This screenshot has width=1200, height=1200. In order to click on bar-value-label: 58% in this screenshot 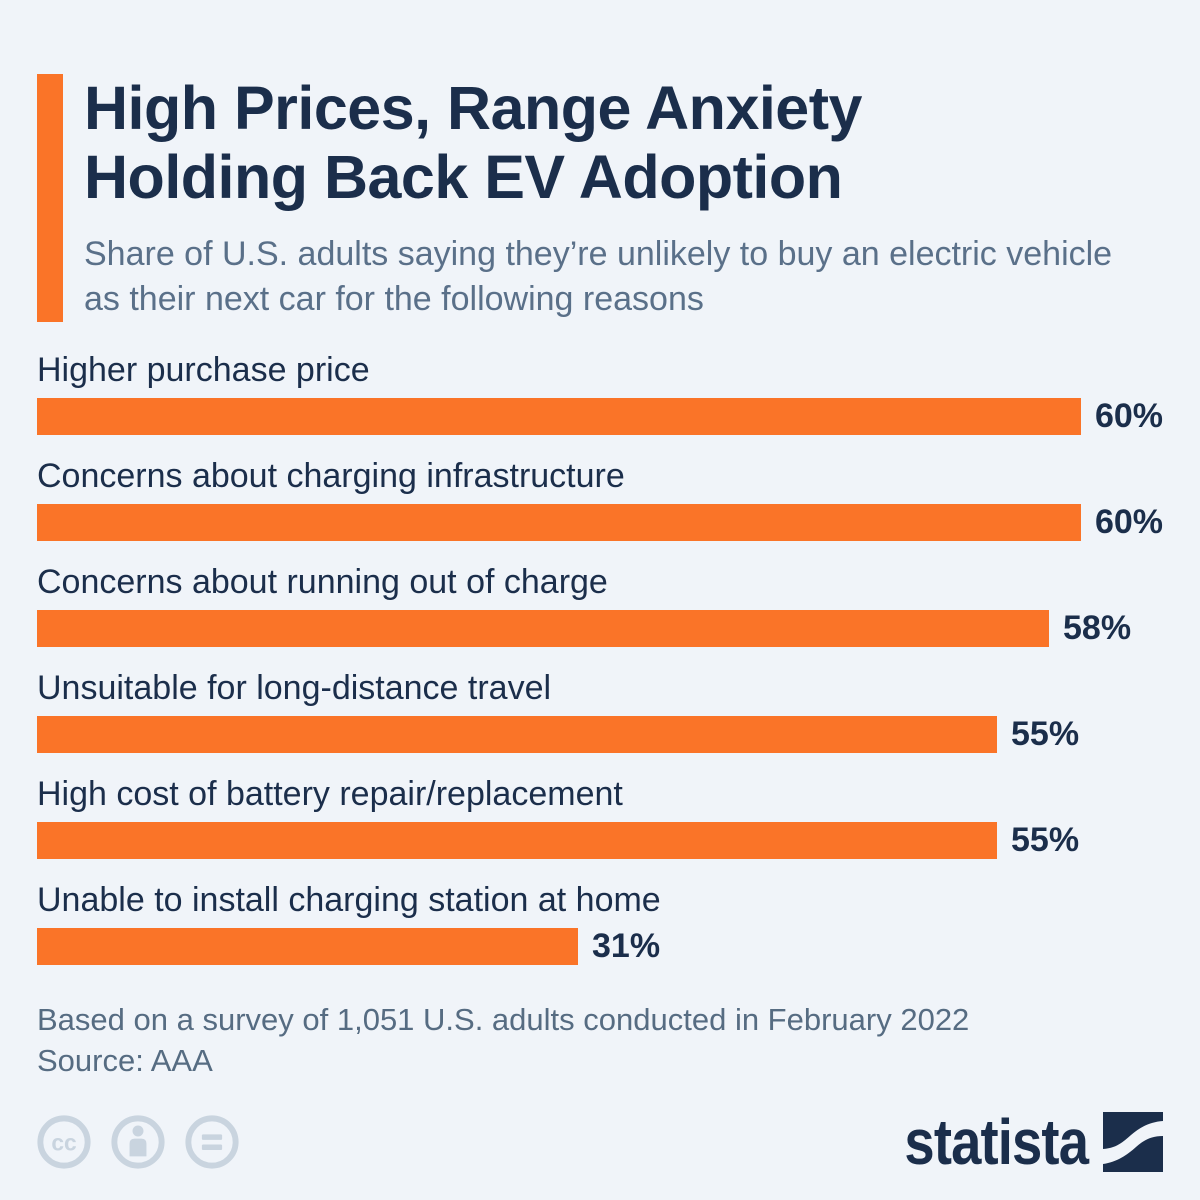, I will do `click(1097, 628)`.